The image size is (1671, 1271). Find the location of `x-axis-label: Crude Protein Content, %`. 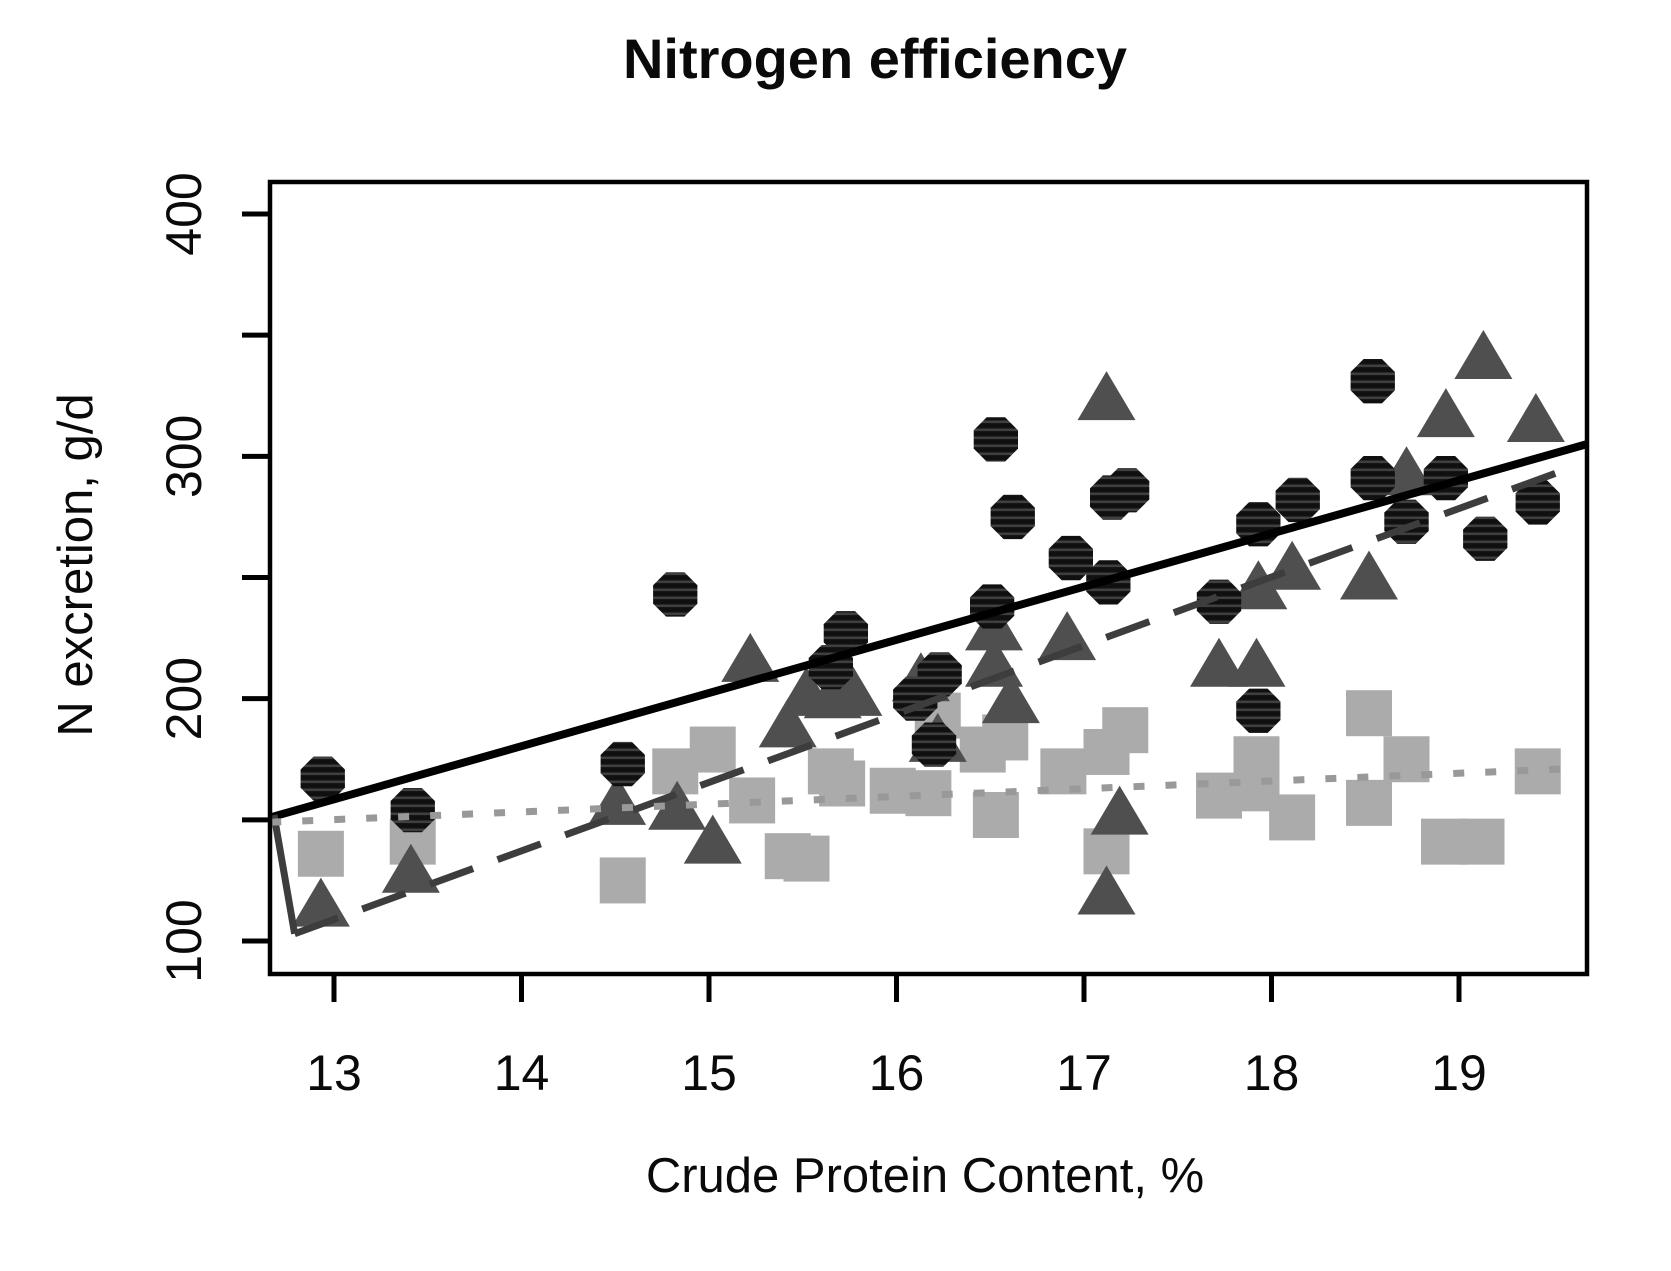

x-axis-label: Crude Protein Content, % is located at coordinates (925, 1176).